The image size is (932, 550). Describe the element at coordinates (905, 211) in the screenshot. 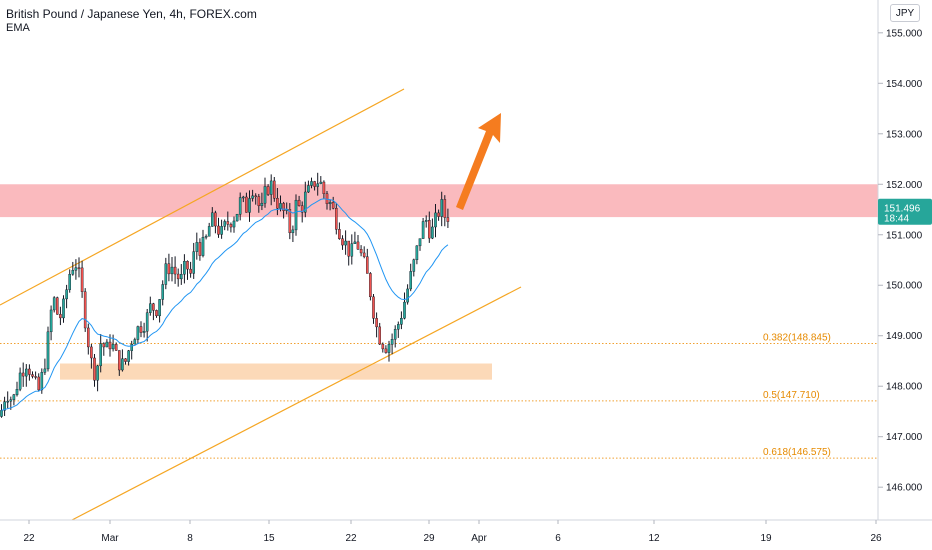

I see `last-price-tag` at that location.